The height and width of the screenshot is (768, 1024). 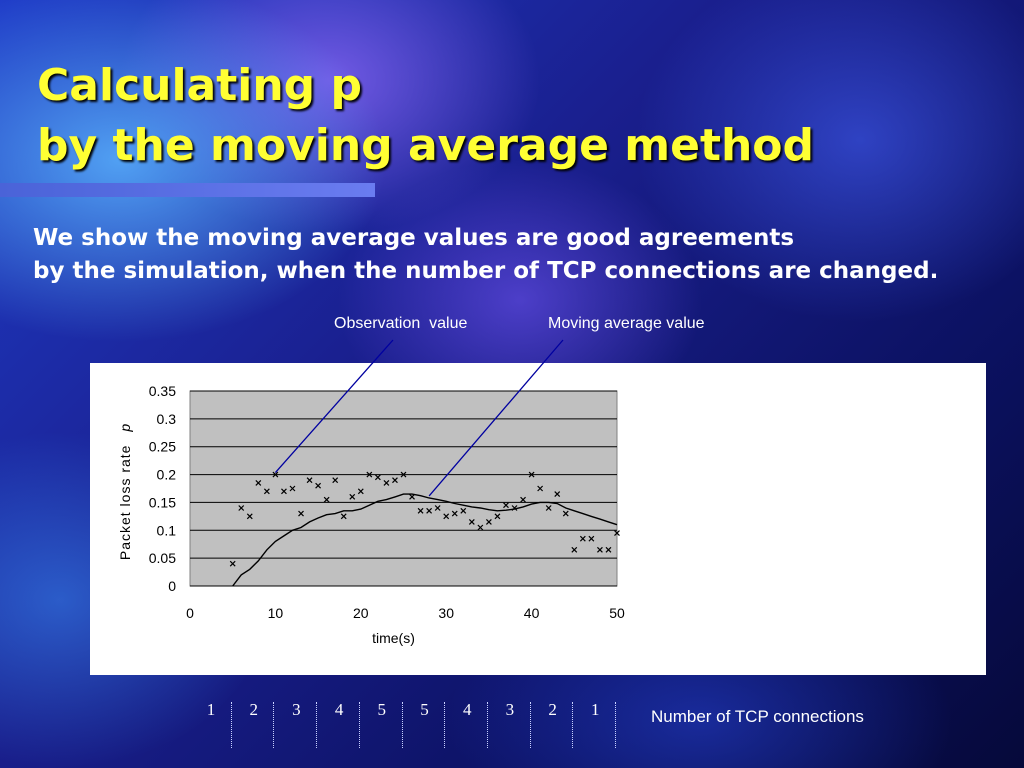 I want to click on y-axis-title: Packet loss rate p, so click(x=125, y=491).